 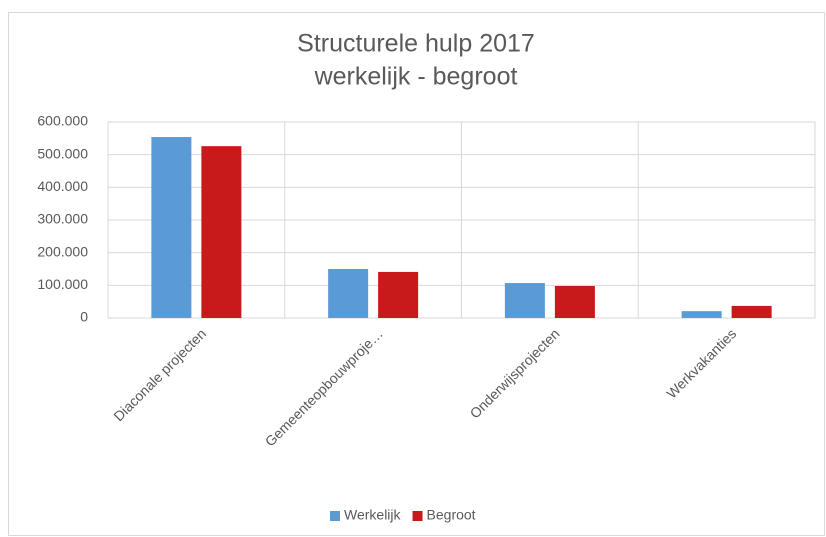 I want to click on y-tick-label: 200.000, so click(x=62, y=251).